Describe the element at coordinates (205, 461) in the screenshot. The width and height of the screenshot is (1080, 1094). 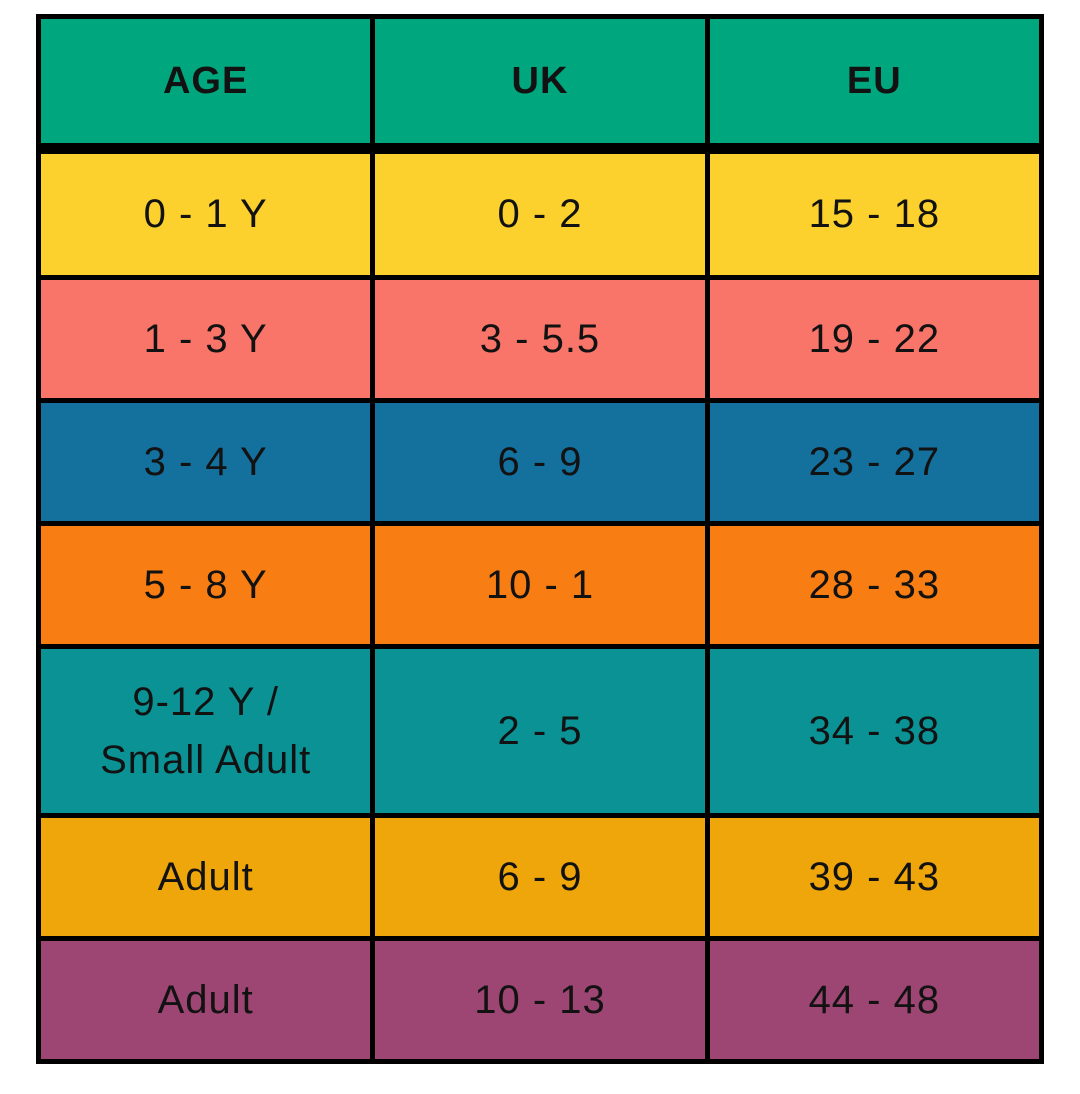
I see `cell-age: 3 - 4 Y` at that location.